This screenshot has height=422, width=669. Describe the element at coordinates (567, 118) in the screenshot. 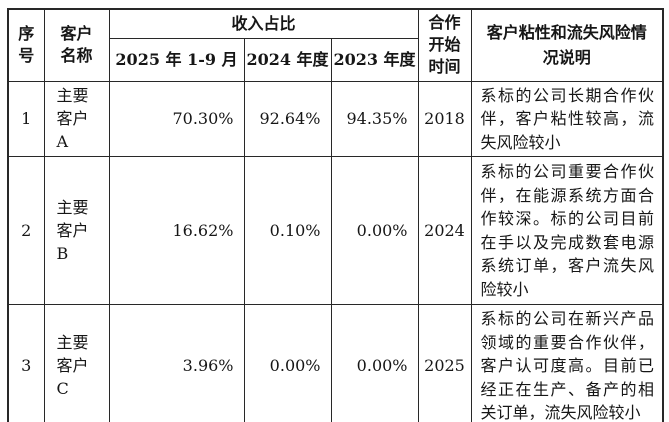

I see `risk-note-cell: 系标的公司长期合作伙伴，客户粘性较高，流失风险较小` at that location.